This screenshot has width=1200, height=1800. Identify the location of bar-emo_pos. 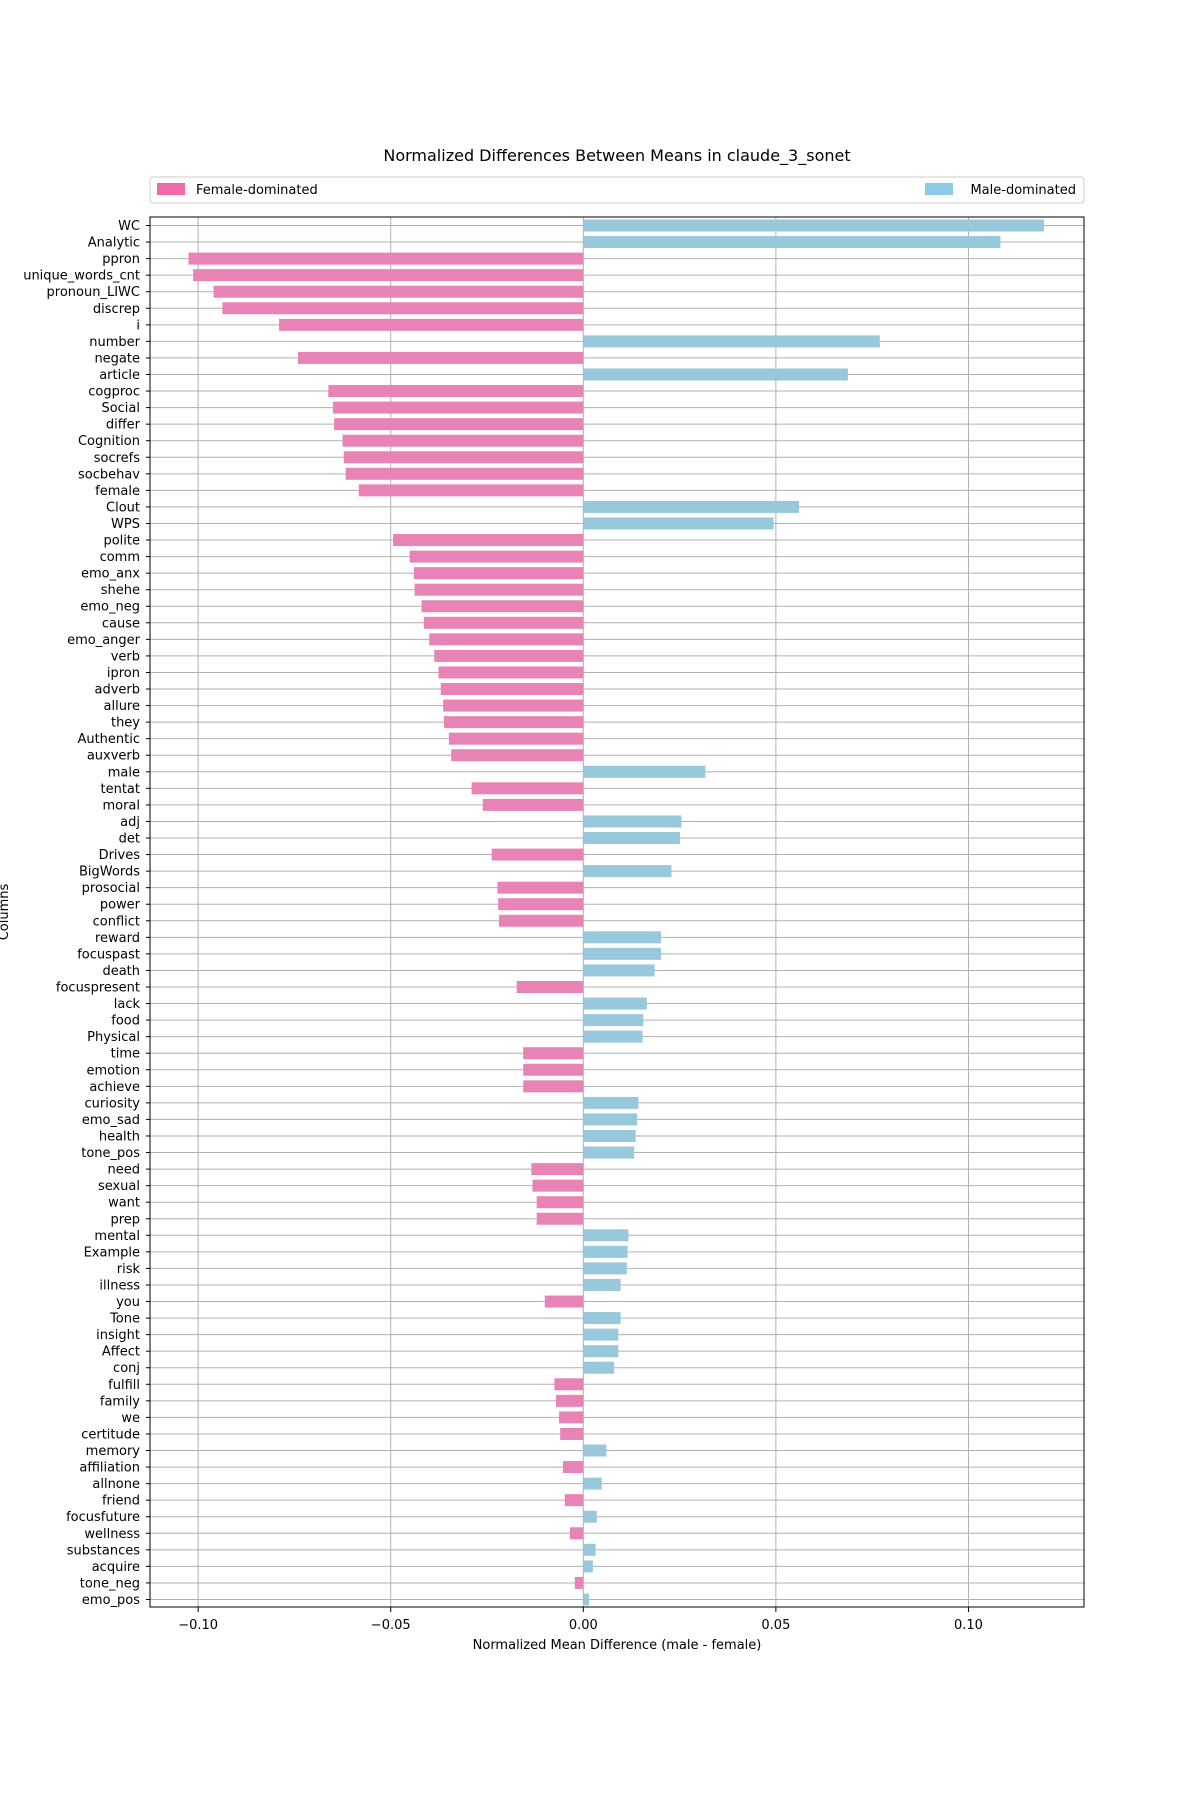
(586, 1599).